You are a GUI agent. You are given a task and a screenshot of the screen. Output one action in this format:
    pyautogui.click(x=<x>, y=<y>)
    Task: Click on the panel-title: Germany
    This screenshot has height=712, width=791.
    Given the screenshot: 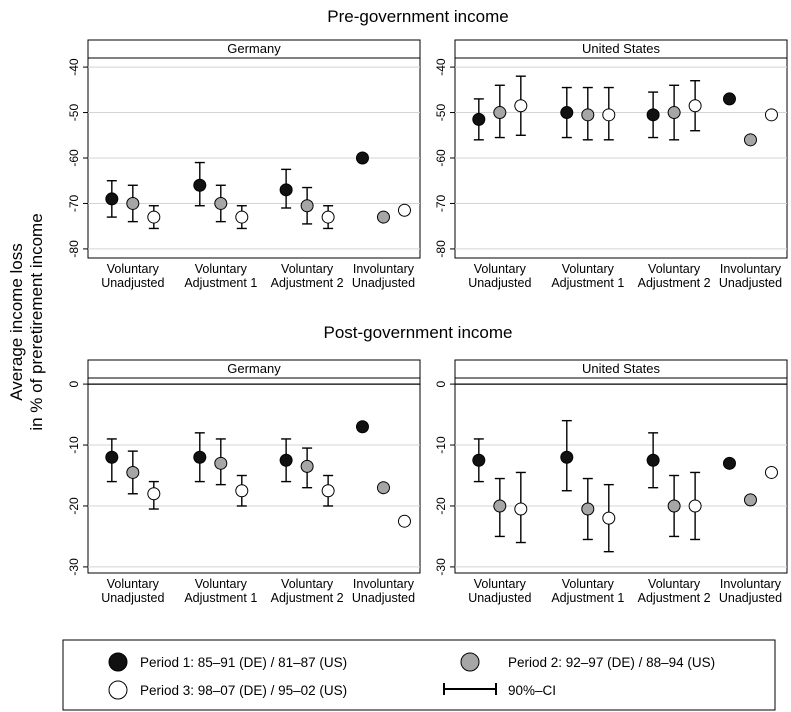 What is the action you would take?
    pyautogui.click(x=254, y=48)
    